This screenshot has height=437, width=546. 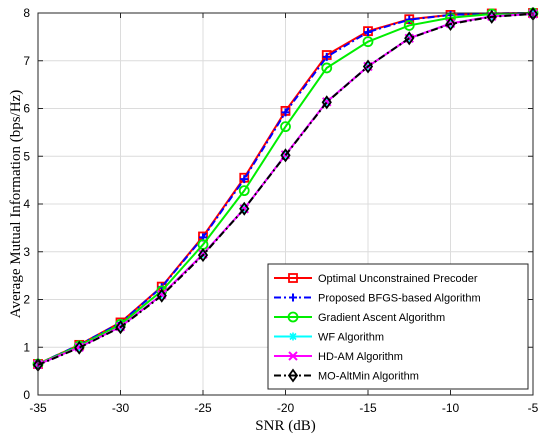 I want to click on legend-box, so click(x=398, y=326).